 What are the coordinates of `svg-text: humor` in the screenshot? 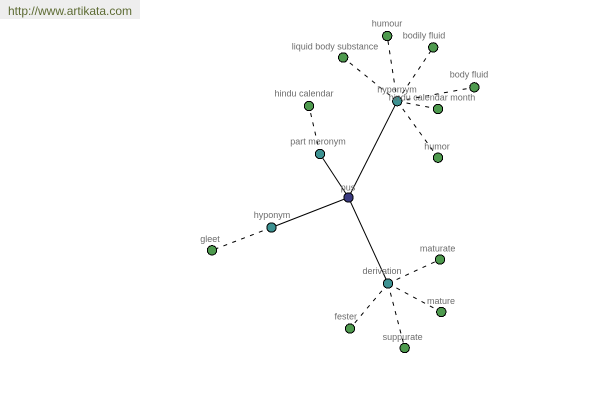 It's located at (437, 147).